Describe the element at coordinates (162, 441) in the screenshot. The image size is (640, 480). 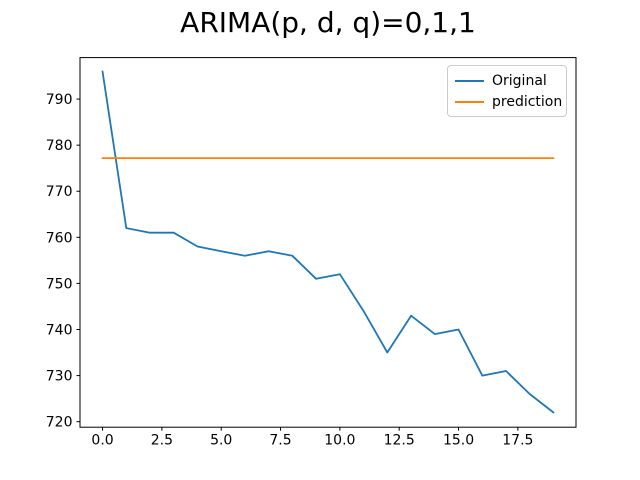
I see `x-tick-label: 2.5` at that location.